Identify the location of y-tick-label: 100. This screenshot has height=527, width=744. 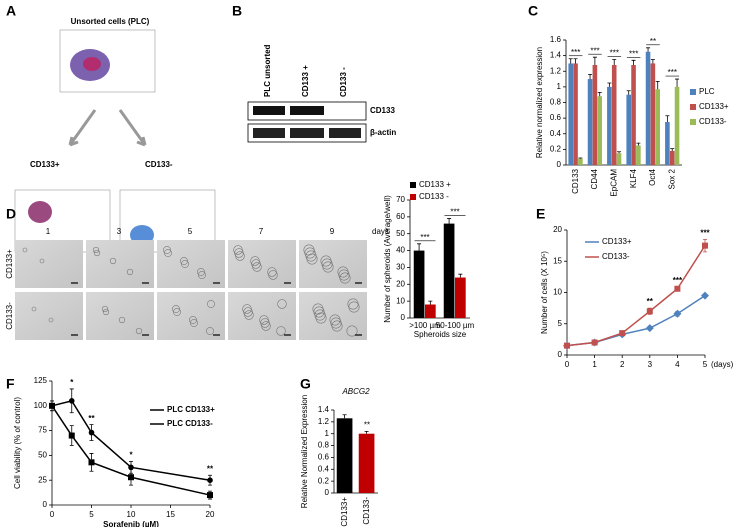
(41, 405).